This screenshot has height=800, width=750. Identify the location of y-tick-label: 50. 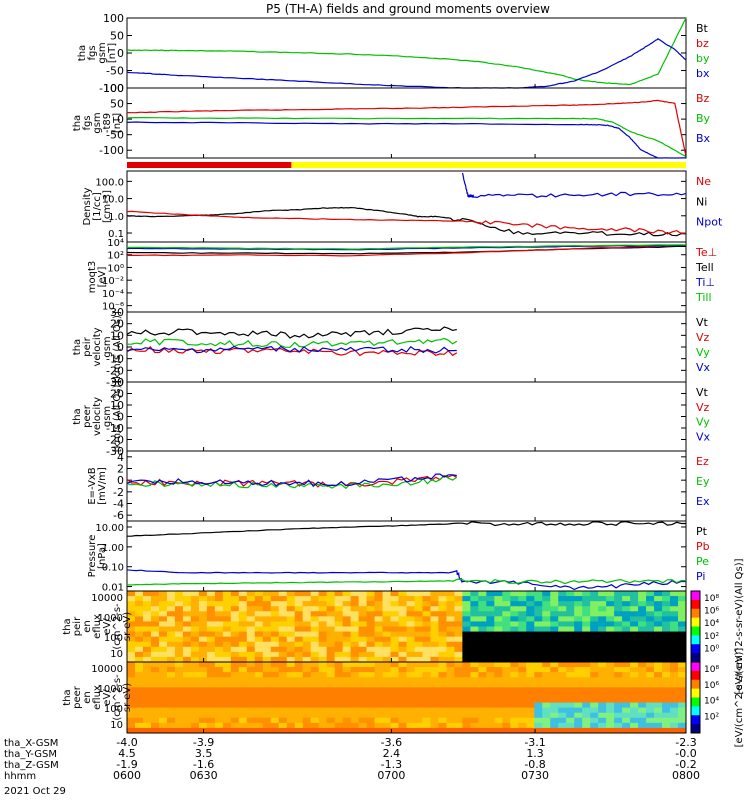
(117, 104).